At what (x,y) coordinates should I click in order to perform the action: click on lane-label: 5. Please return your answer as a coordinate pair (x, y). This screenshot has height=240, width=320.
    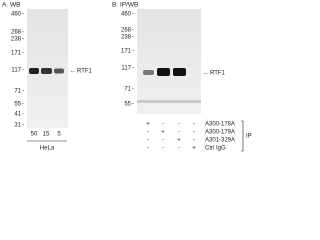
    Looking at the image, I should click on (59, 135).